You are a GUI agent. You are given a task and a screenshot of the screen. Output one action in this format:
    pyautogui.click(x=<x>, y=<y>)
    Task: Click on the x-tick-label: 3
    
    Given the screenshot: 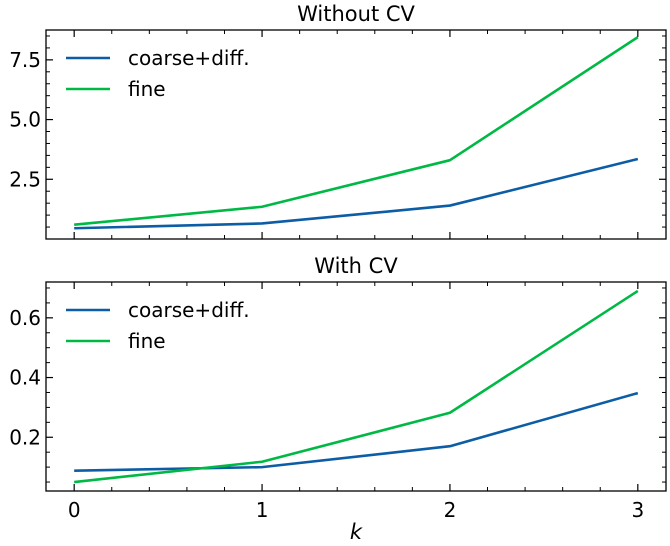 What is the action you would take?
    pyautogui.click(x=637, y=510)
    